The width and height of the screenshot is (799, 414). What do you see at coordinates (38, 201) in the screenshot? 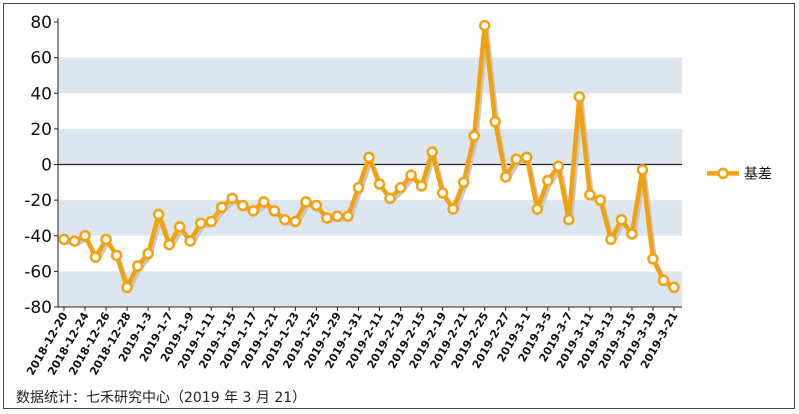
I see `y-tick-label: -20` at bounding box center [38, 201].